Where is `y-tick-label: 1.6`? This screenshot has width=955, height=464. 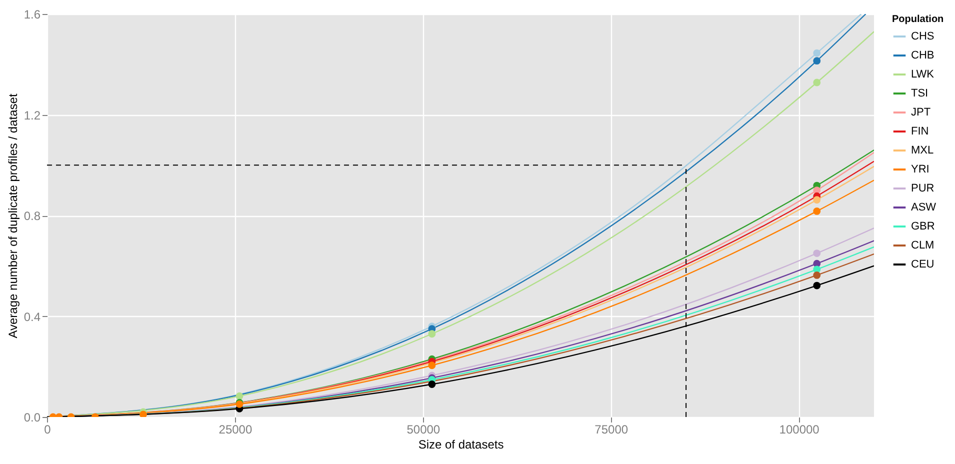 y-tick-label: 1.6 is located at coordinates (32, 15).